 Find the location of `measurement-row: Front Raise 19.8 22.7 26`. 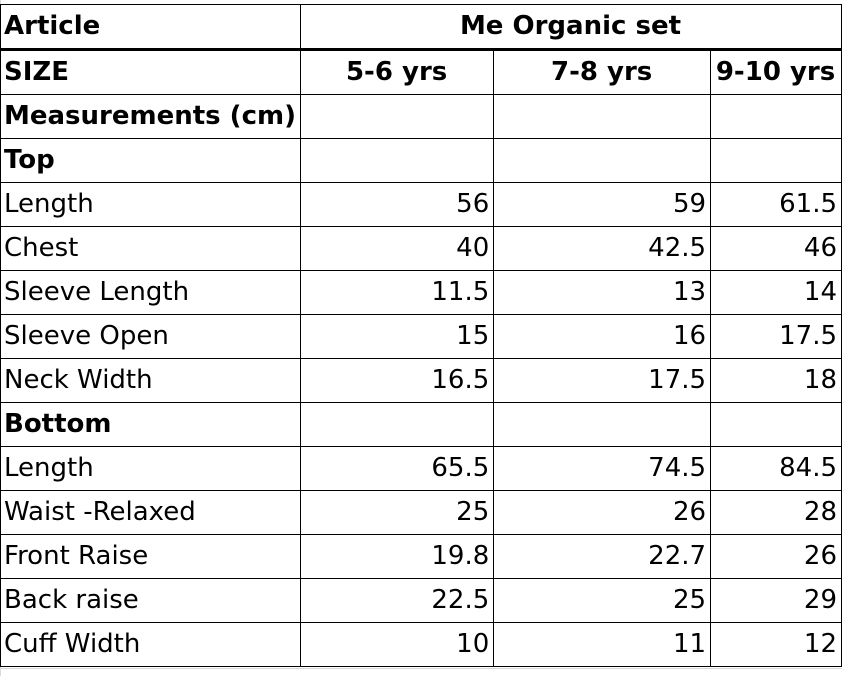

measurement-row: Front Raise 19.8 22.7 26 is located at coordinates (421, 556).